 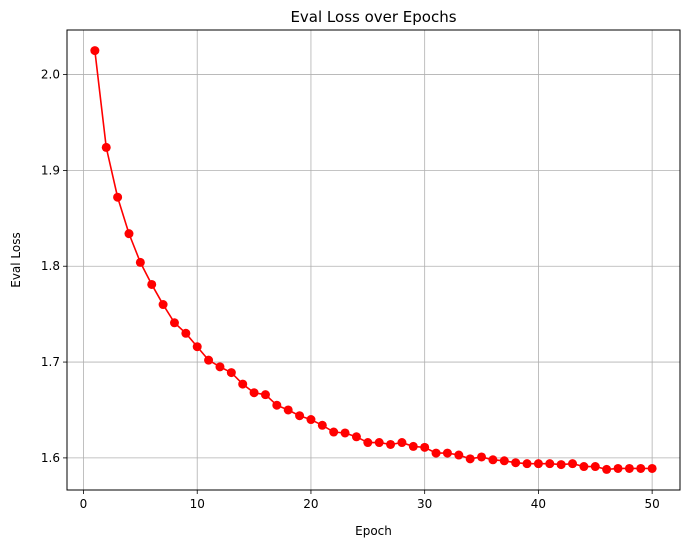 What do you see at coordinates (538, 504) in the screenshot?
I see `x-tick-label: 40` at bounding box center [538, 504].